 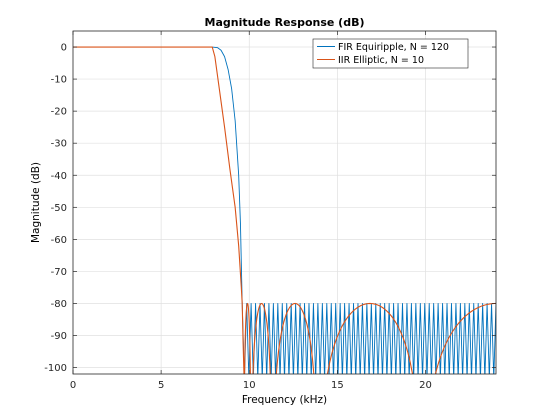 I want to click on x-axis-label: Frequency (kHz), so click(x=284, y=400).